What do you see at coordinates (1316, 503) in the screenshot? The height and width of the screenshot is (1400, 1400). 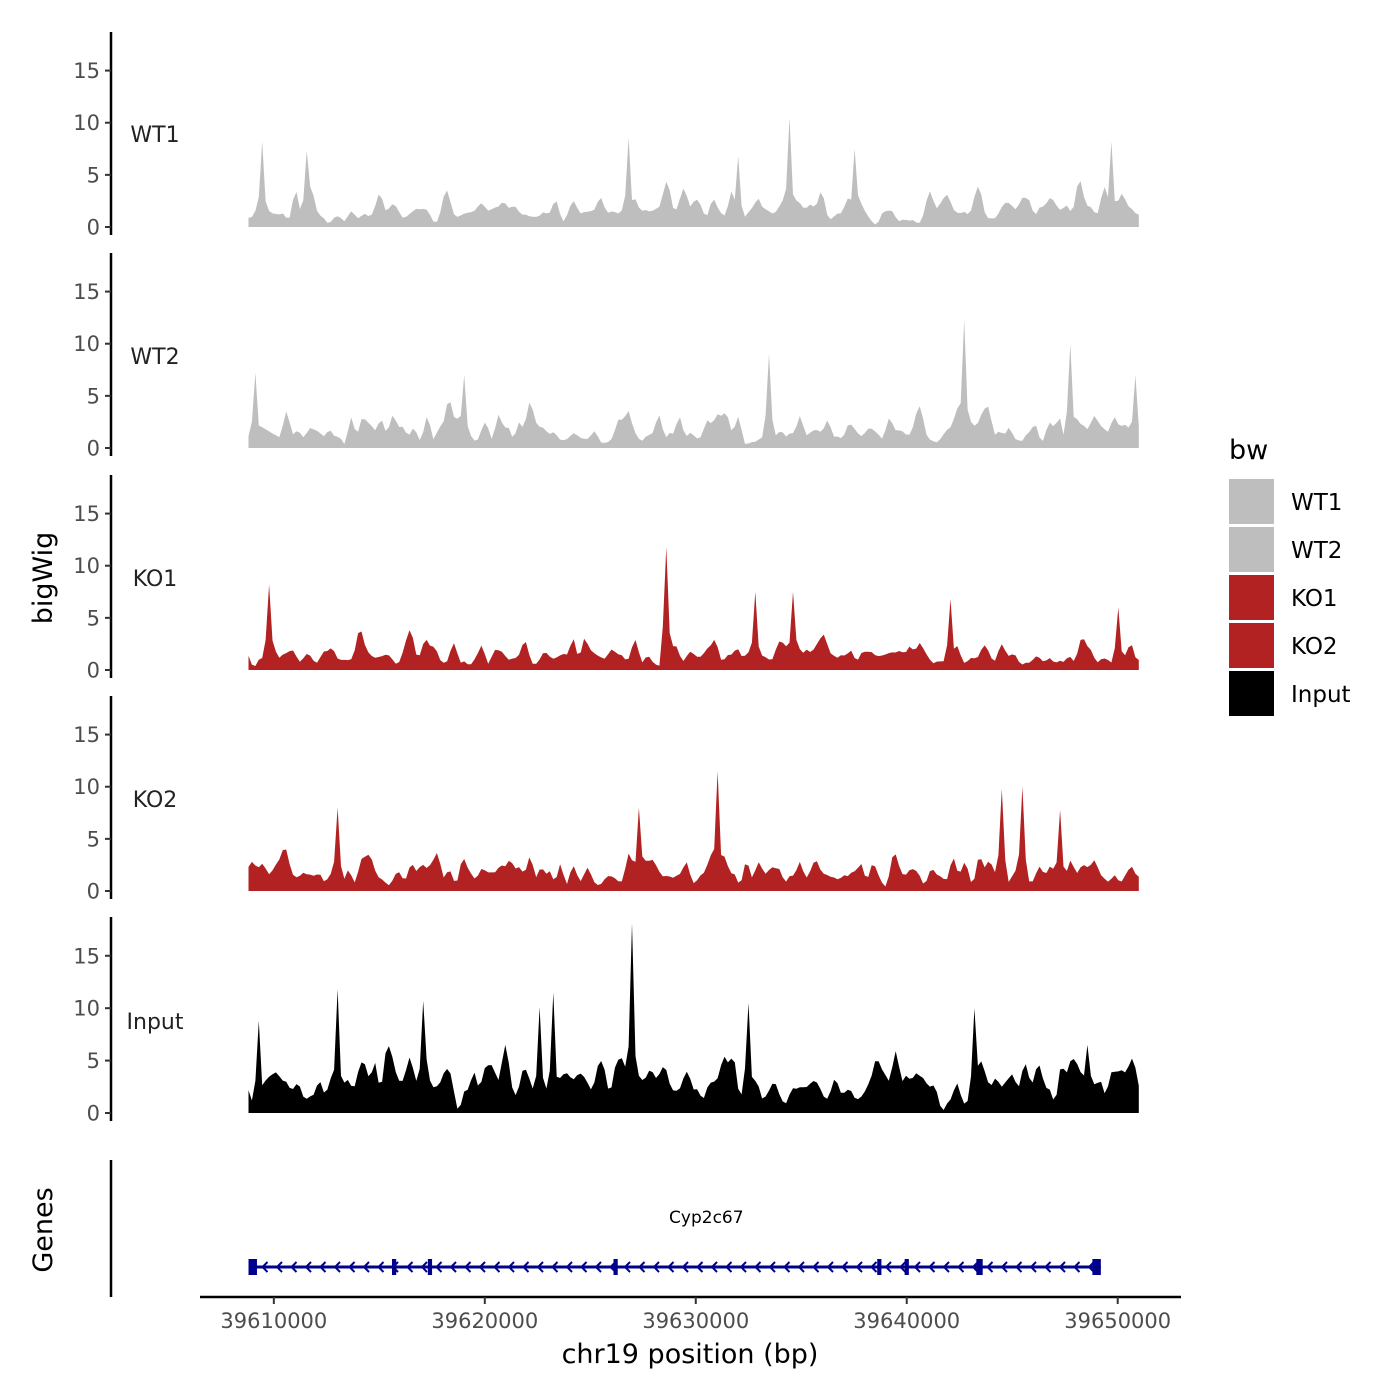 I see `legend-label-wt1: WT1` at bounding box center [1316, 503].